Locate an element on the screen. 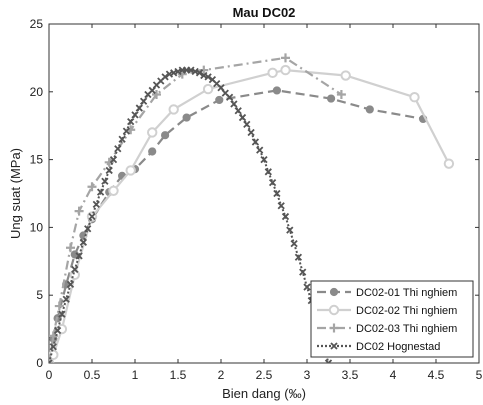 This screenshot has width=483, height=405. x-tick-label: 0 is located at coordinates (49, 375).